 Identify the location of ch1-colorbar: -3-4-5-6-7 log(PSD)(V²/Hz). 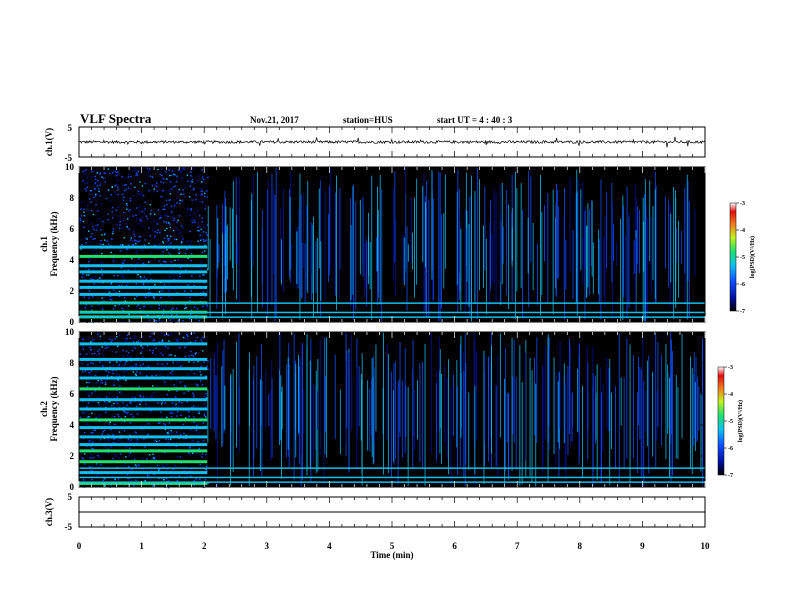
(742, 258).